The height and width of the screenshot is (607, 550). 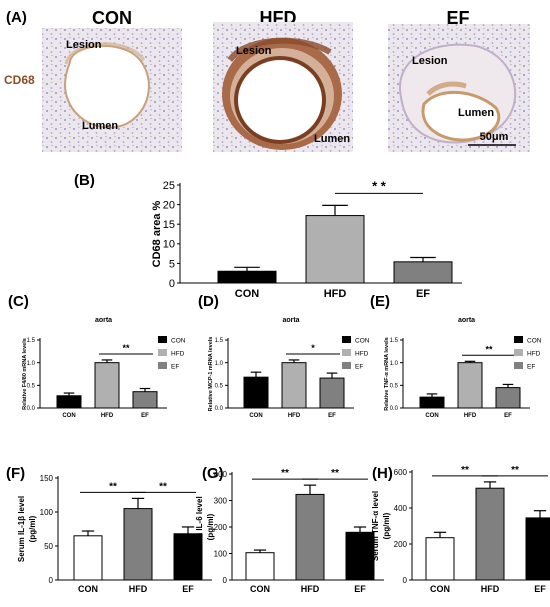 What do you see at coordinates (432, 402) in the screenshot?
I see `bar-e-con` at bounding box center [432, 402].